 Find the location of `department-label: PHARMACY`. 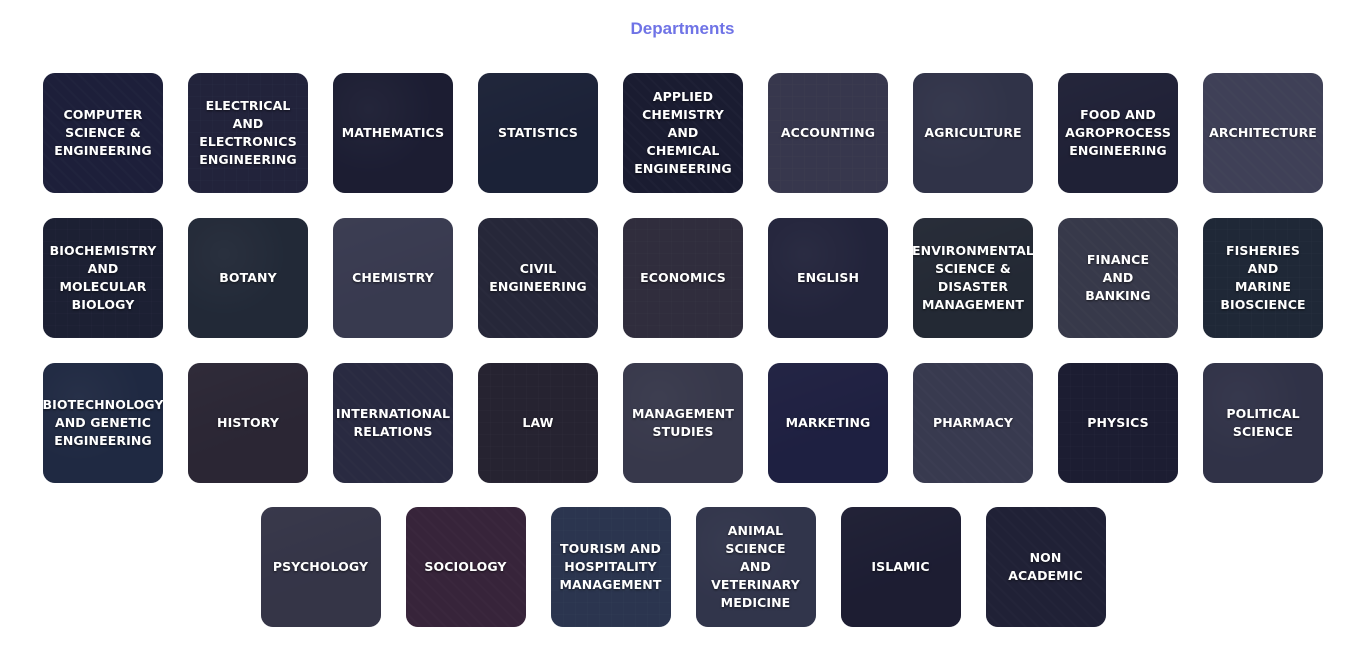

department-label: PHARMACY is located at coordinates (973, 422).